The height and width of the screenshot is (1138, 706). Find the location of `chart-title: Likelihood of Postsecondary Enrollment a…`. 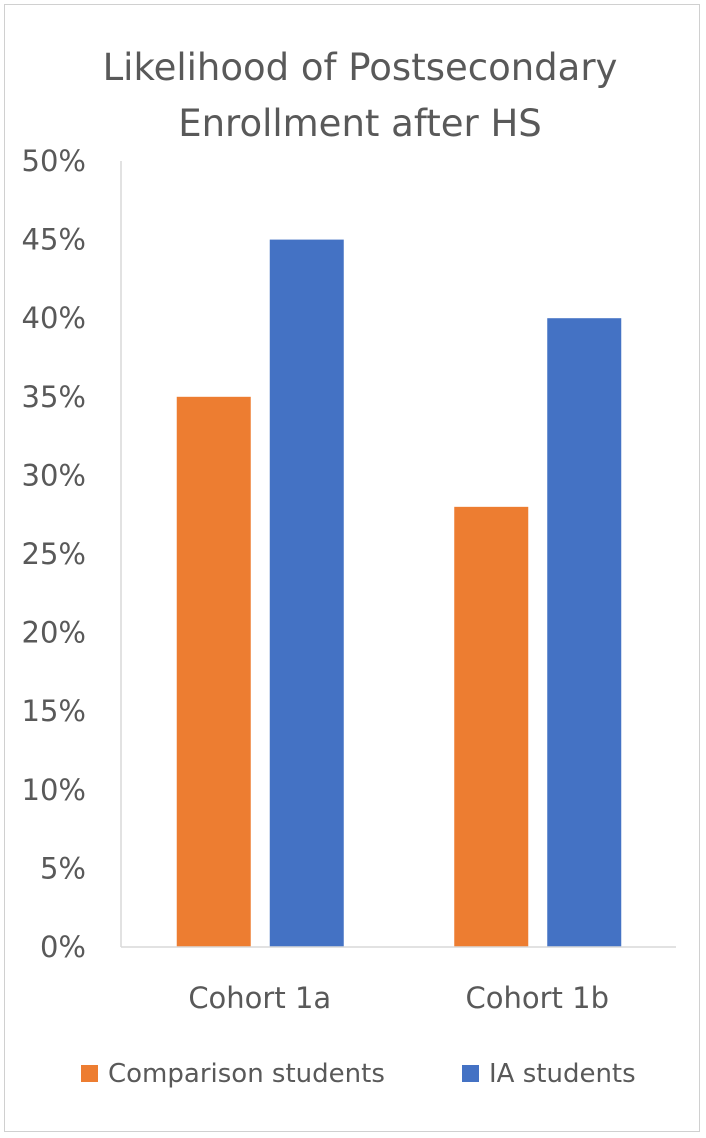

chart-title: Likelihood of Postsecondary Enrollment a… is located at coordinates (360, 95).